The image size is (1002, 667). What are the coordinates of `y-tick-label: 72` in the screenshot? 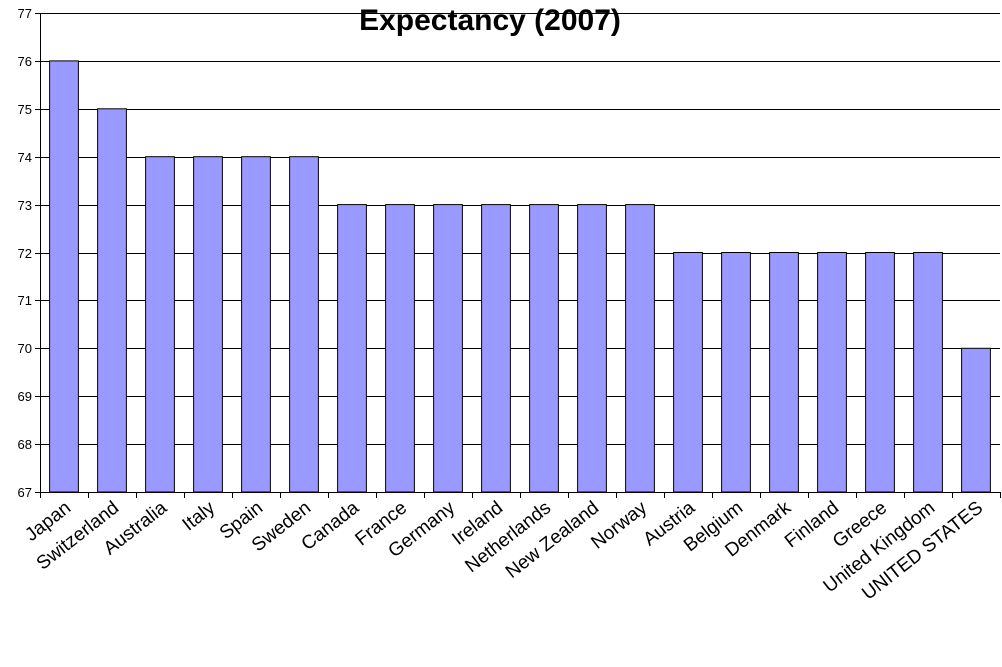 It's located at (25, 253).